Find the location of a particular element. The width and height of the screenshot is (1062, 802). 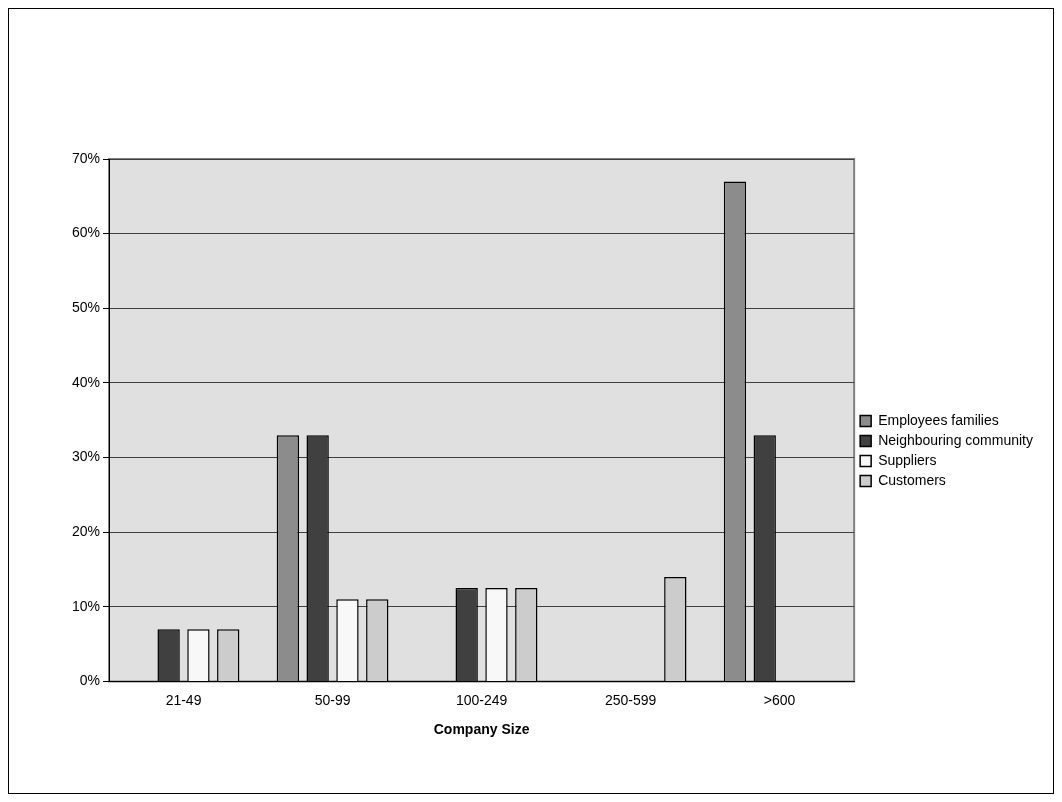

legend-label: Neighbouring community is located at coordinates (955, 439).